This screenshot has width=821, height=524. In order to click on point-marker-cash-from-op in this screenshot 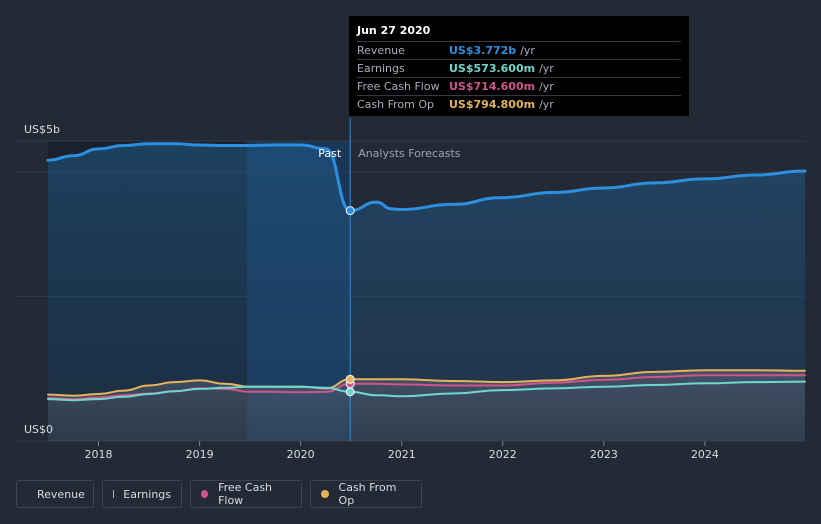, I will do `click(350, 379)`.